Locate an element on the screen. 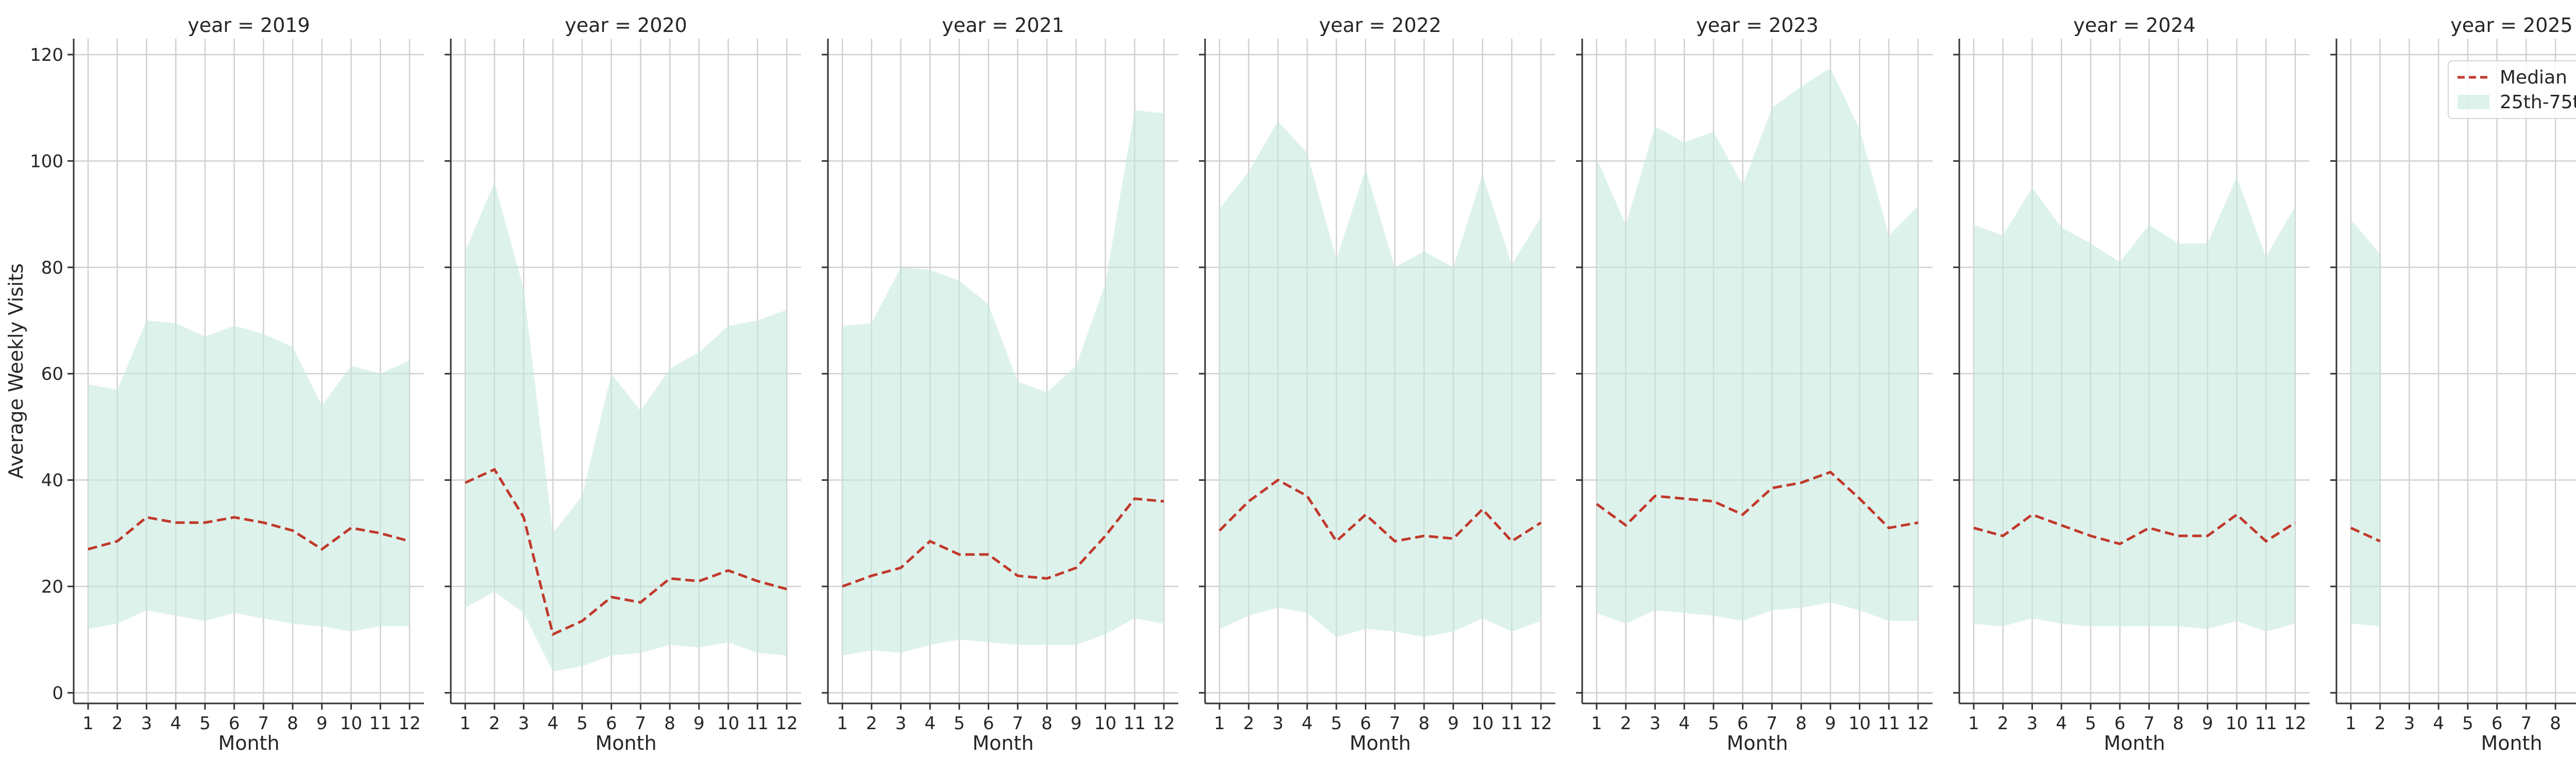 The width and height of the screenshot is (2576, 773). median-line-2020 is located at coordinates (625, 551).